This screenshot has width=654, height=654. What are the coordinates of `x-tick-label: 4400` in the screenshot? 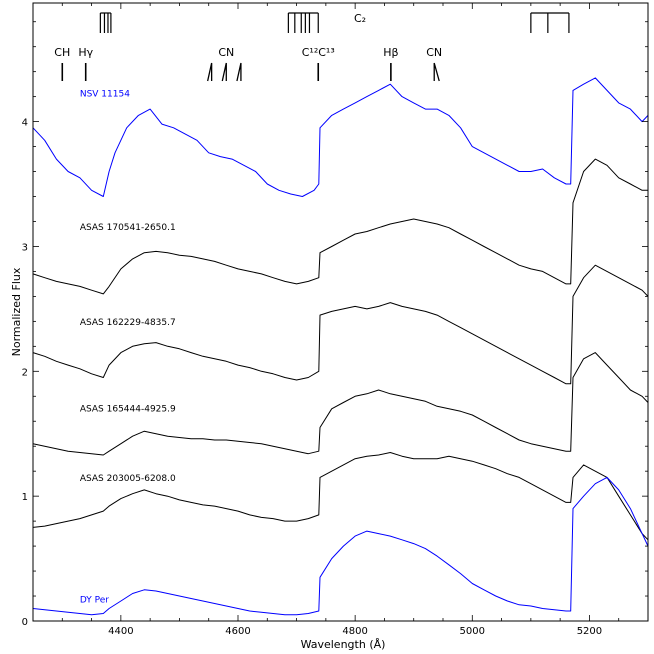 It's located at (120, 631).